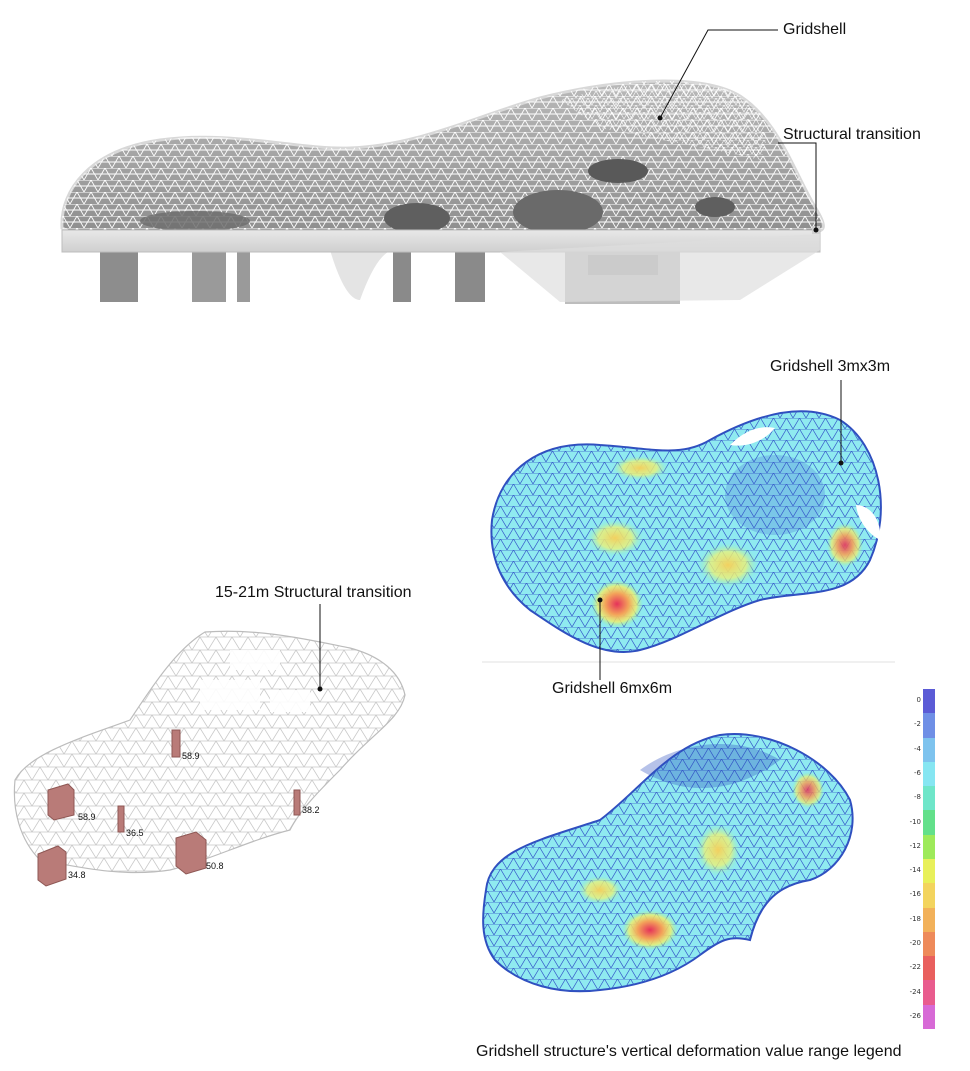 The width and height of the screenshot is (970, 1071). Describe the element at coordinates (917, 748) in the screenshot. I see `legend-tick-label: -4` at that location.